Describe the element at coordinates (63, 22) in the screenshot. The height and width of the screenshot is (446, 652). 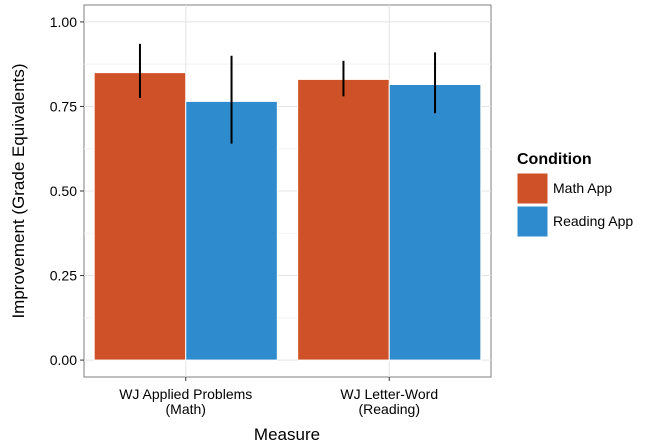
I see `y-tick-label: 1.00` at that location.